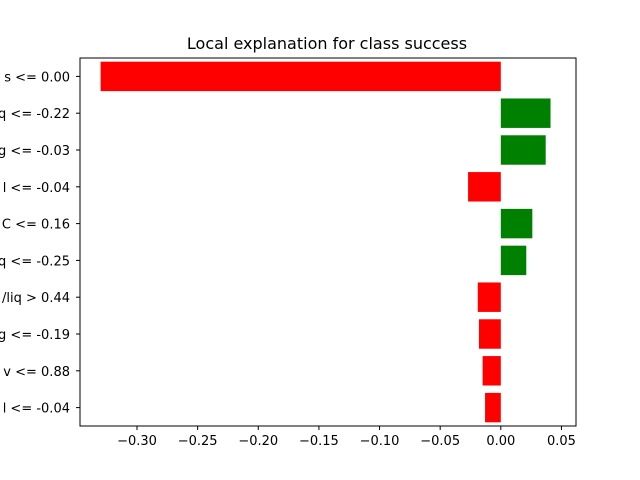  What do you see at coordinates (36, 225) in the screenshot?
I see `y-tick-label-4: C <= 0.16` at bounding box center [36, 225].